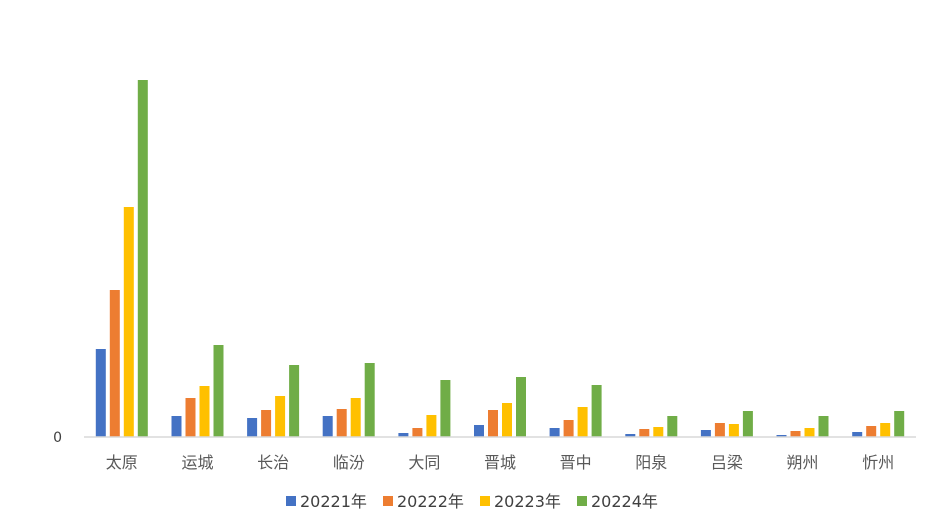 The image size is (936, 524). What do you see at coordinates (582, 501) in the screenshot?
I see `legend-swatch-20224年` at bounding box center [582, 501].